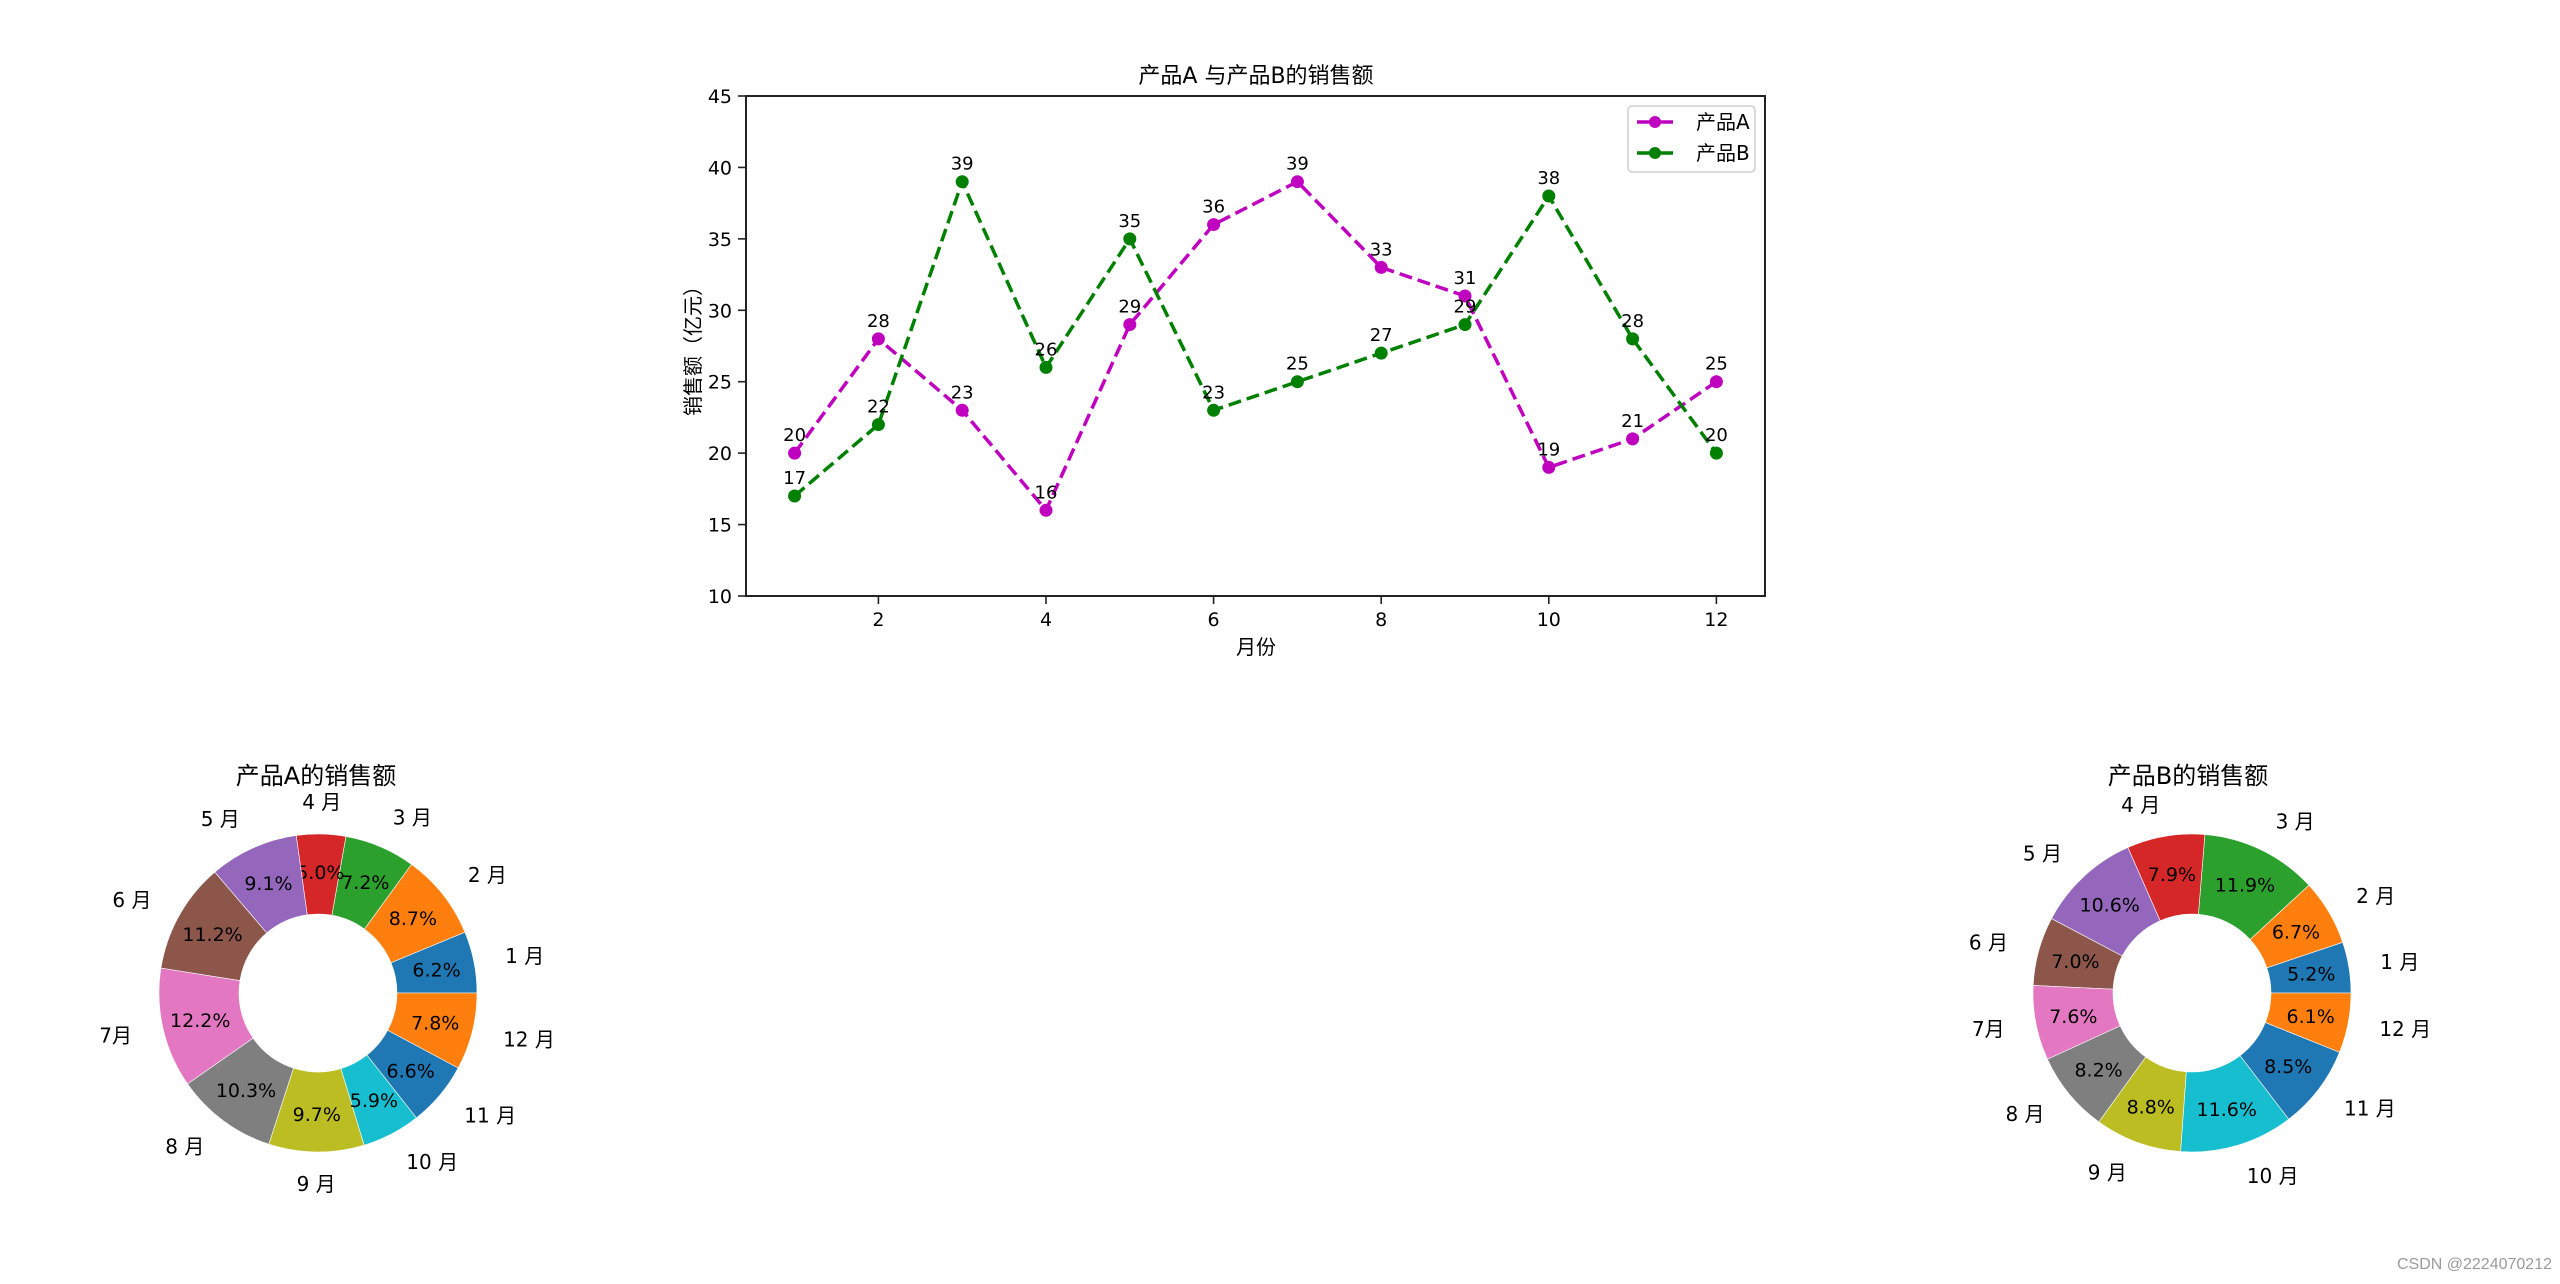 Image resolution: width=2560 pixels, height=1284 pixels. What do you see at coordinates (720, 97) in the screenshot?
I see `y-tick-label: 45` at bounding box center [720, 97].